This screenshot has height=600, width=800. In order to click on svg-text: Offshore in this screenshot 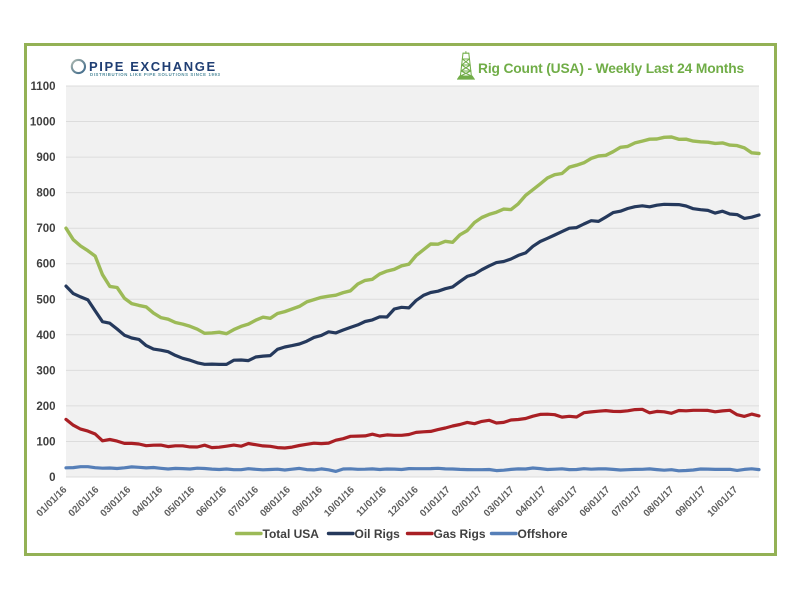, I will do `click(543, 534)`.